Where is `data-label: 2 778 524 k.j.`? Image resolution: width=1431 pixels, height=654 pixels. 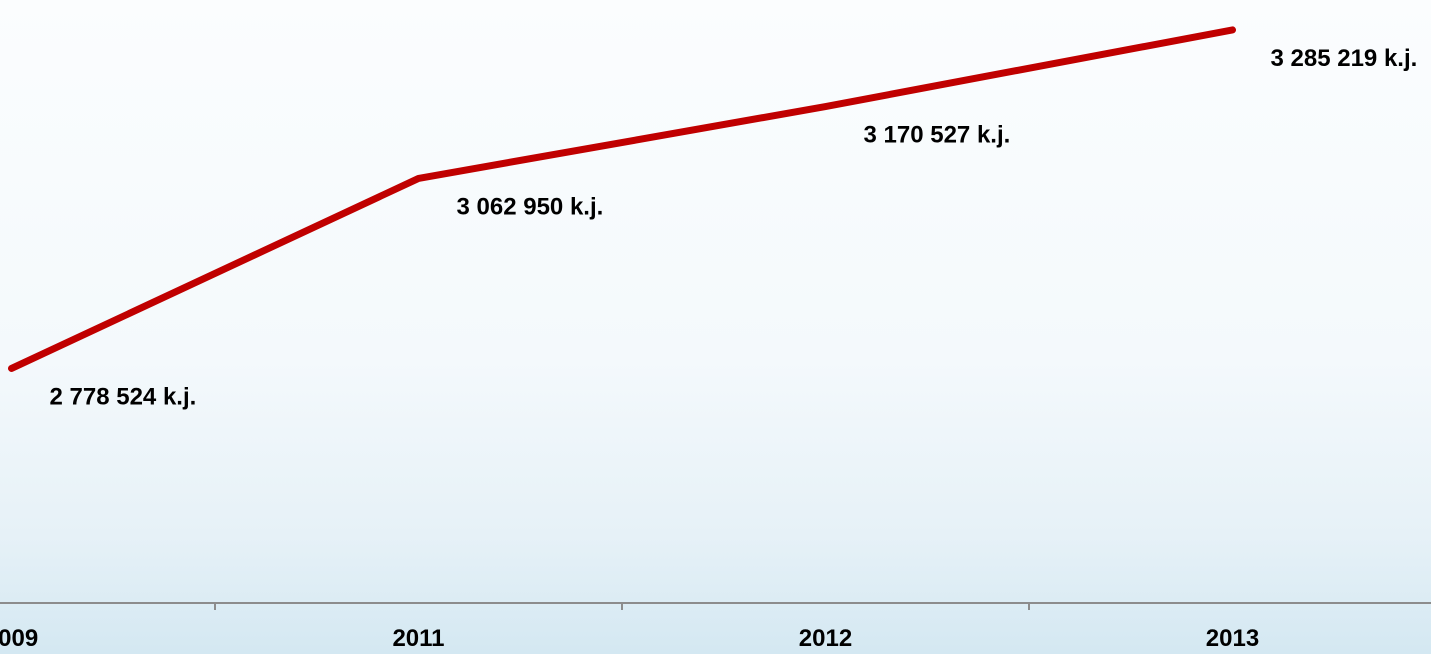
data-label: 2 778 524 k.j. is located at coordinates (123, 396).